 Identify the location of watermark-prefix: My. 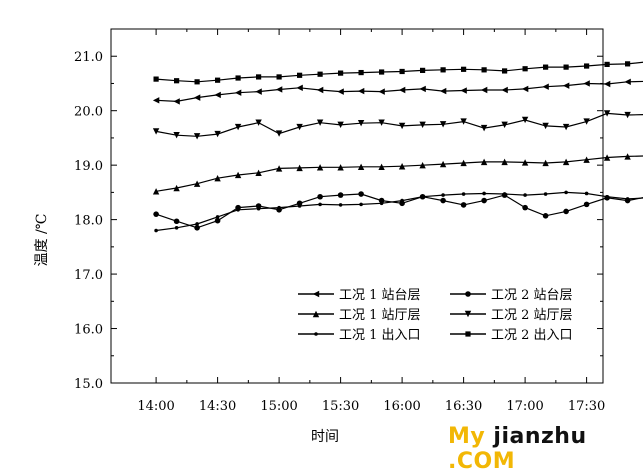
(470, 436).